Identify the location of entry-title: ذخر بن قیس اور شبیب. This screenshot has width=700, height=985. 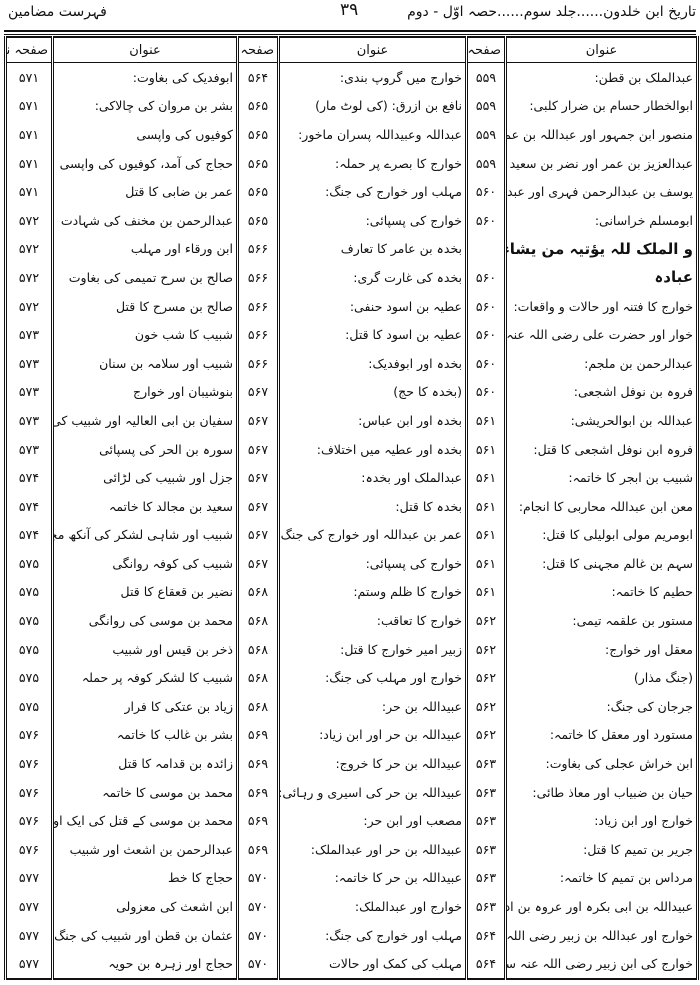
(145, 649).